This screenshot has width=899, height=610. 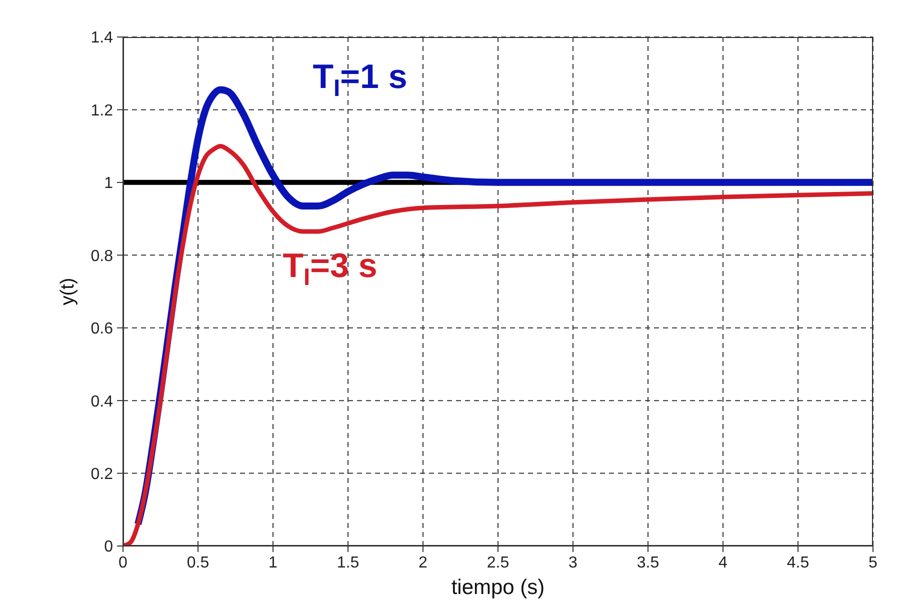 What do you see at coordinates (498, 587) in the screenshot?
I see `x-axis-title: tiempo (s)` at bounding box center [498, 587].